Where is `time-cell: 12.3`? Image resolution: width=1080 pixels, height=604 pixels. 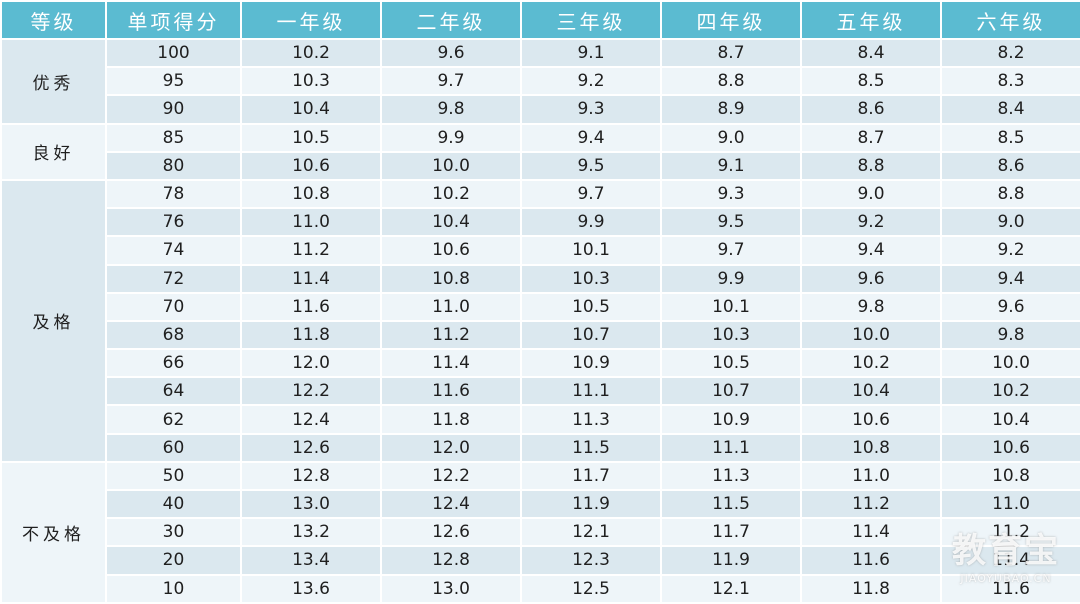
time-cell: 12.3 is located at coordinates (591, 560).